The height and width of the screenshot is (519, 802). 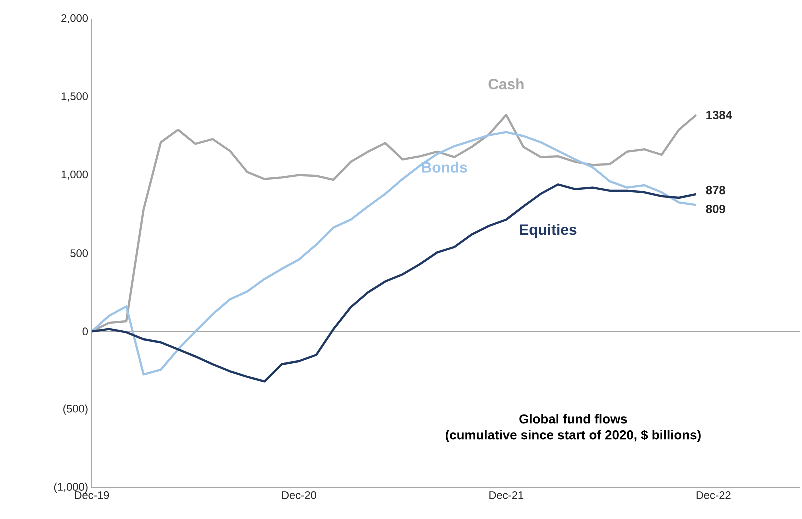 I want to click on x-tick-label: Dec-21, so click(x=507, y=496).